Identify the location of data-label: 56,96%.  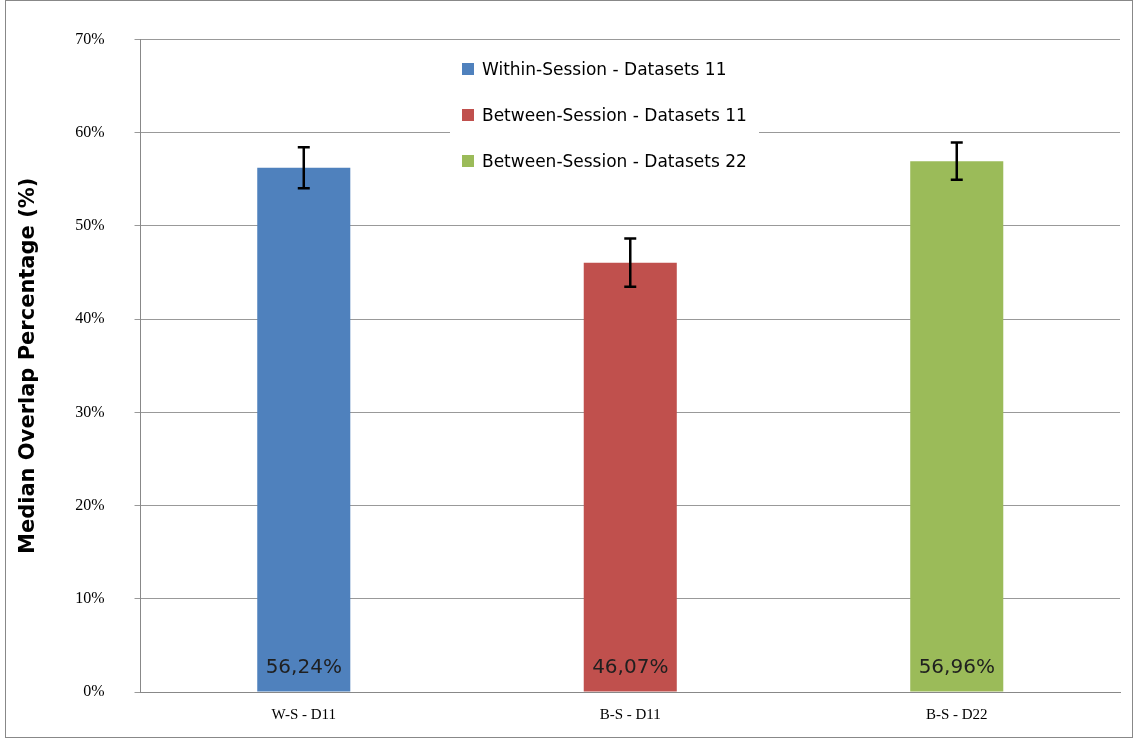
(956, 666).